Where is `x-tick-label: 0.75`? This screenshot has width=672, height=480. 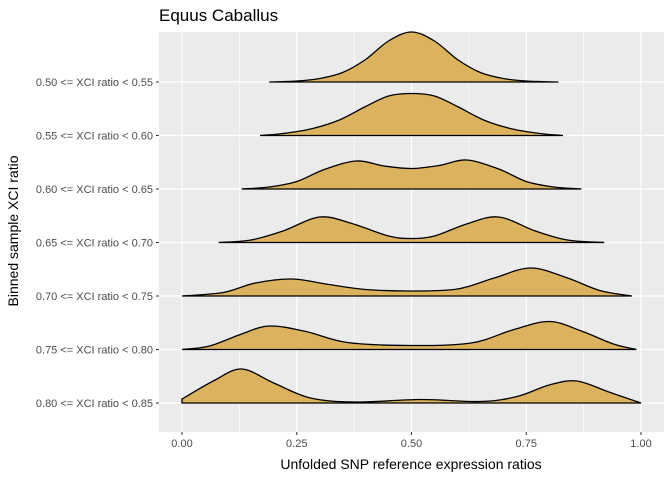 x-tick-label: 0.75 is located at coordinates (526, 444).